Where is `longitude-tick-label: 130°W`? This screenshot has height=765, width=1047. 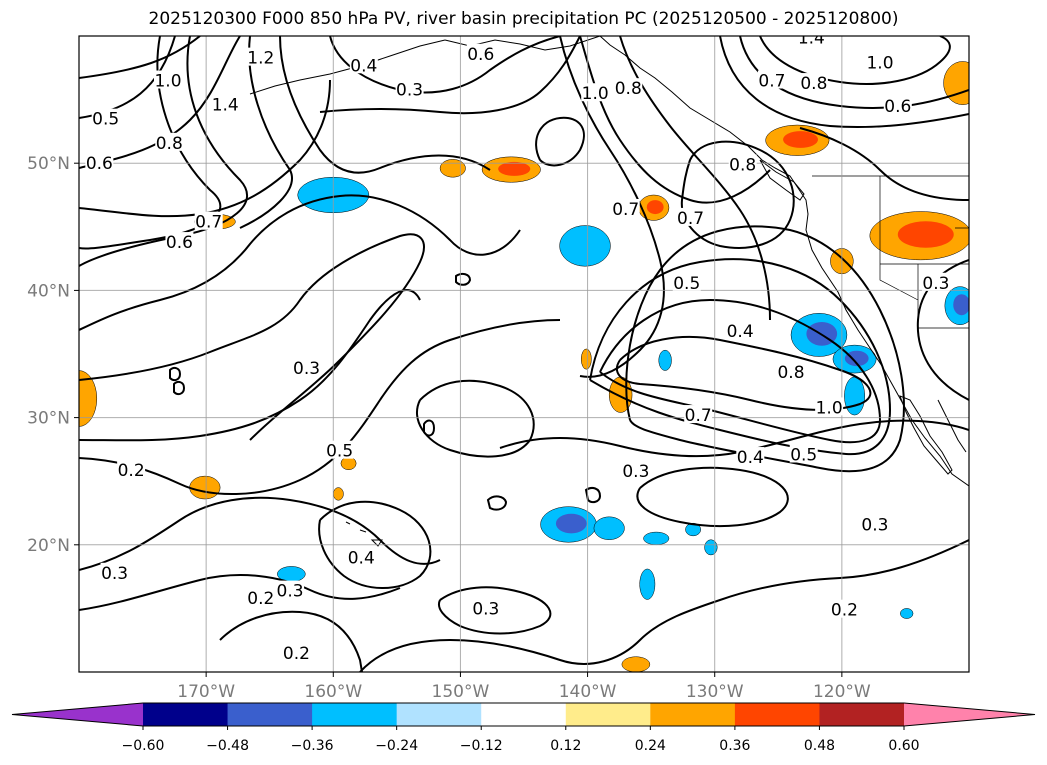 longitude-tick-label: 130°W is located at coordinates (715, 692).